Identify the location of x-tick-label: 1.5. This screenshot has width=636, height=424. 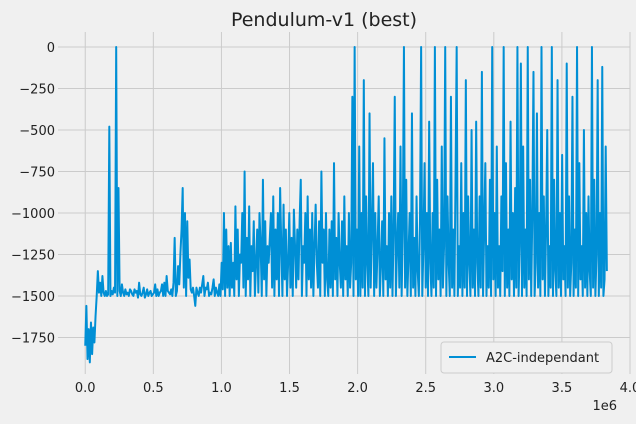
(289, 388).